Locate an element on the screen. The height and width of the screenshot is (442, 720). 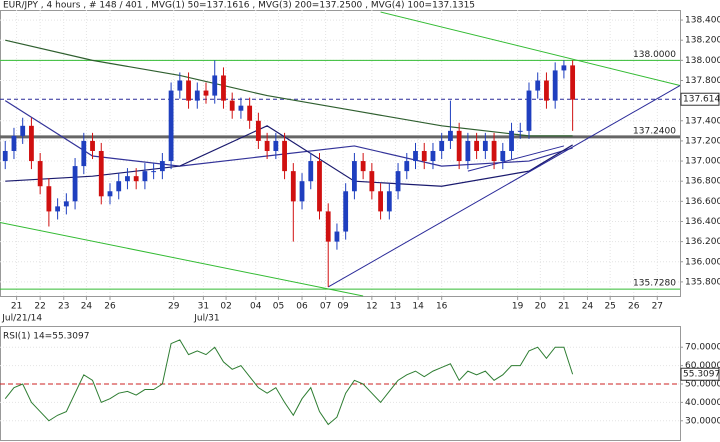
x-tick-label: 25 is located at coordinates (609, 307).